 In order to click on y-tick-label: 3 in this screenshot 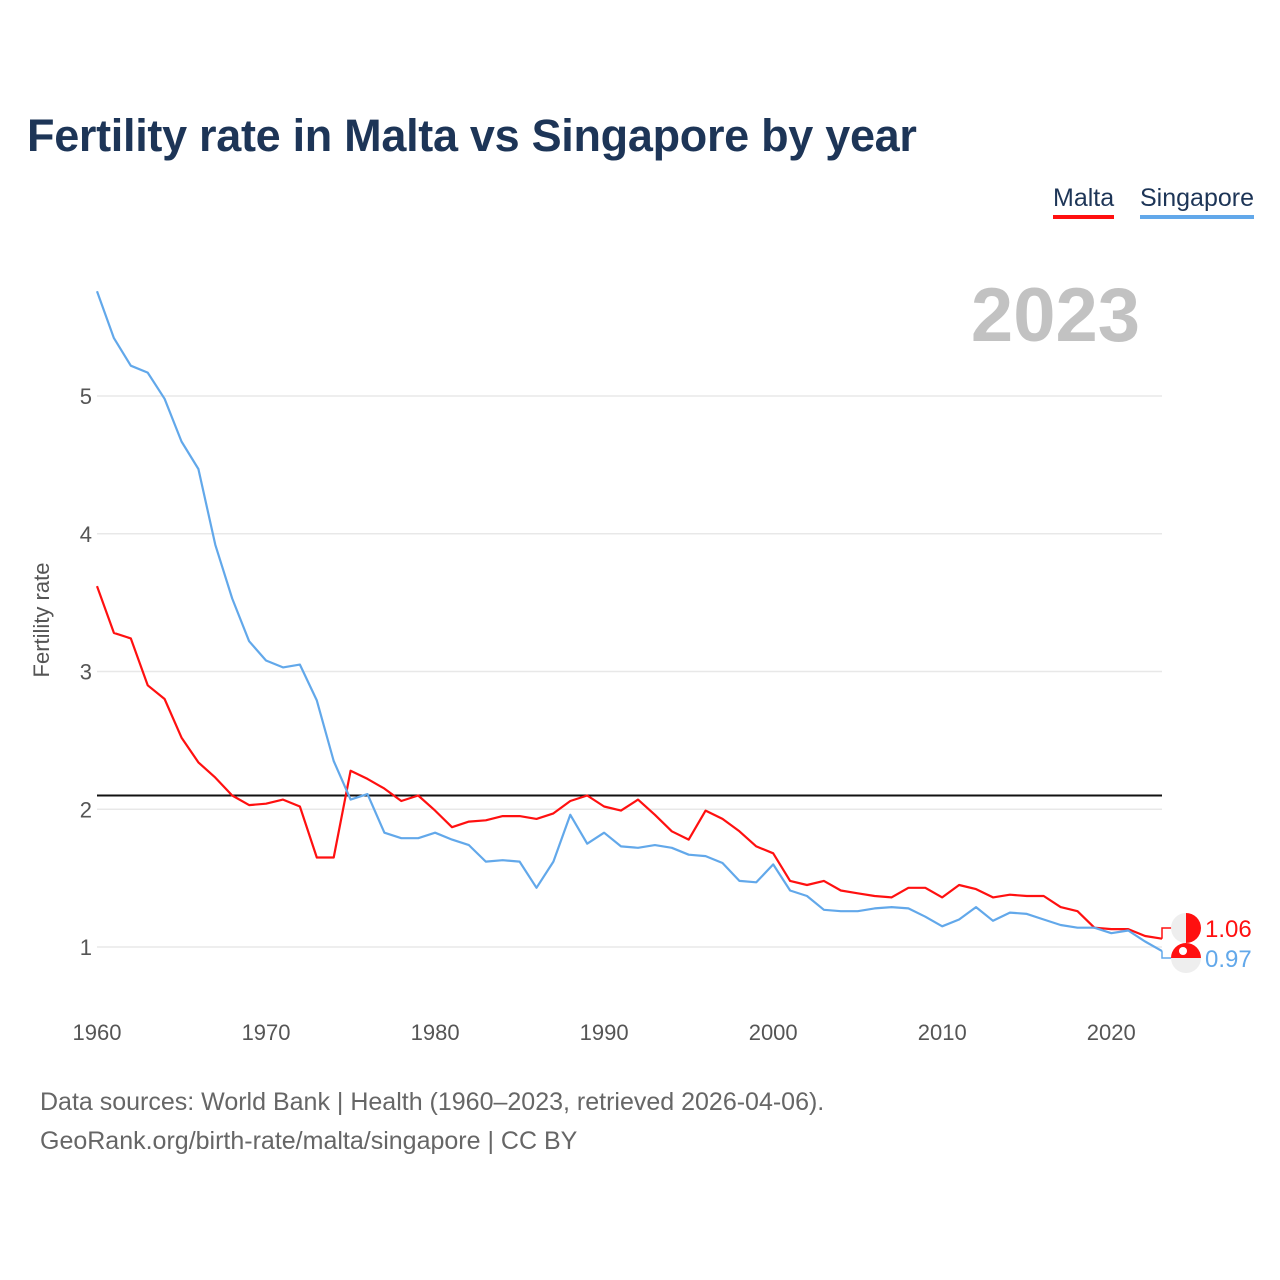, I will do `click(86, 672)`.